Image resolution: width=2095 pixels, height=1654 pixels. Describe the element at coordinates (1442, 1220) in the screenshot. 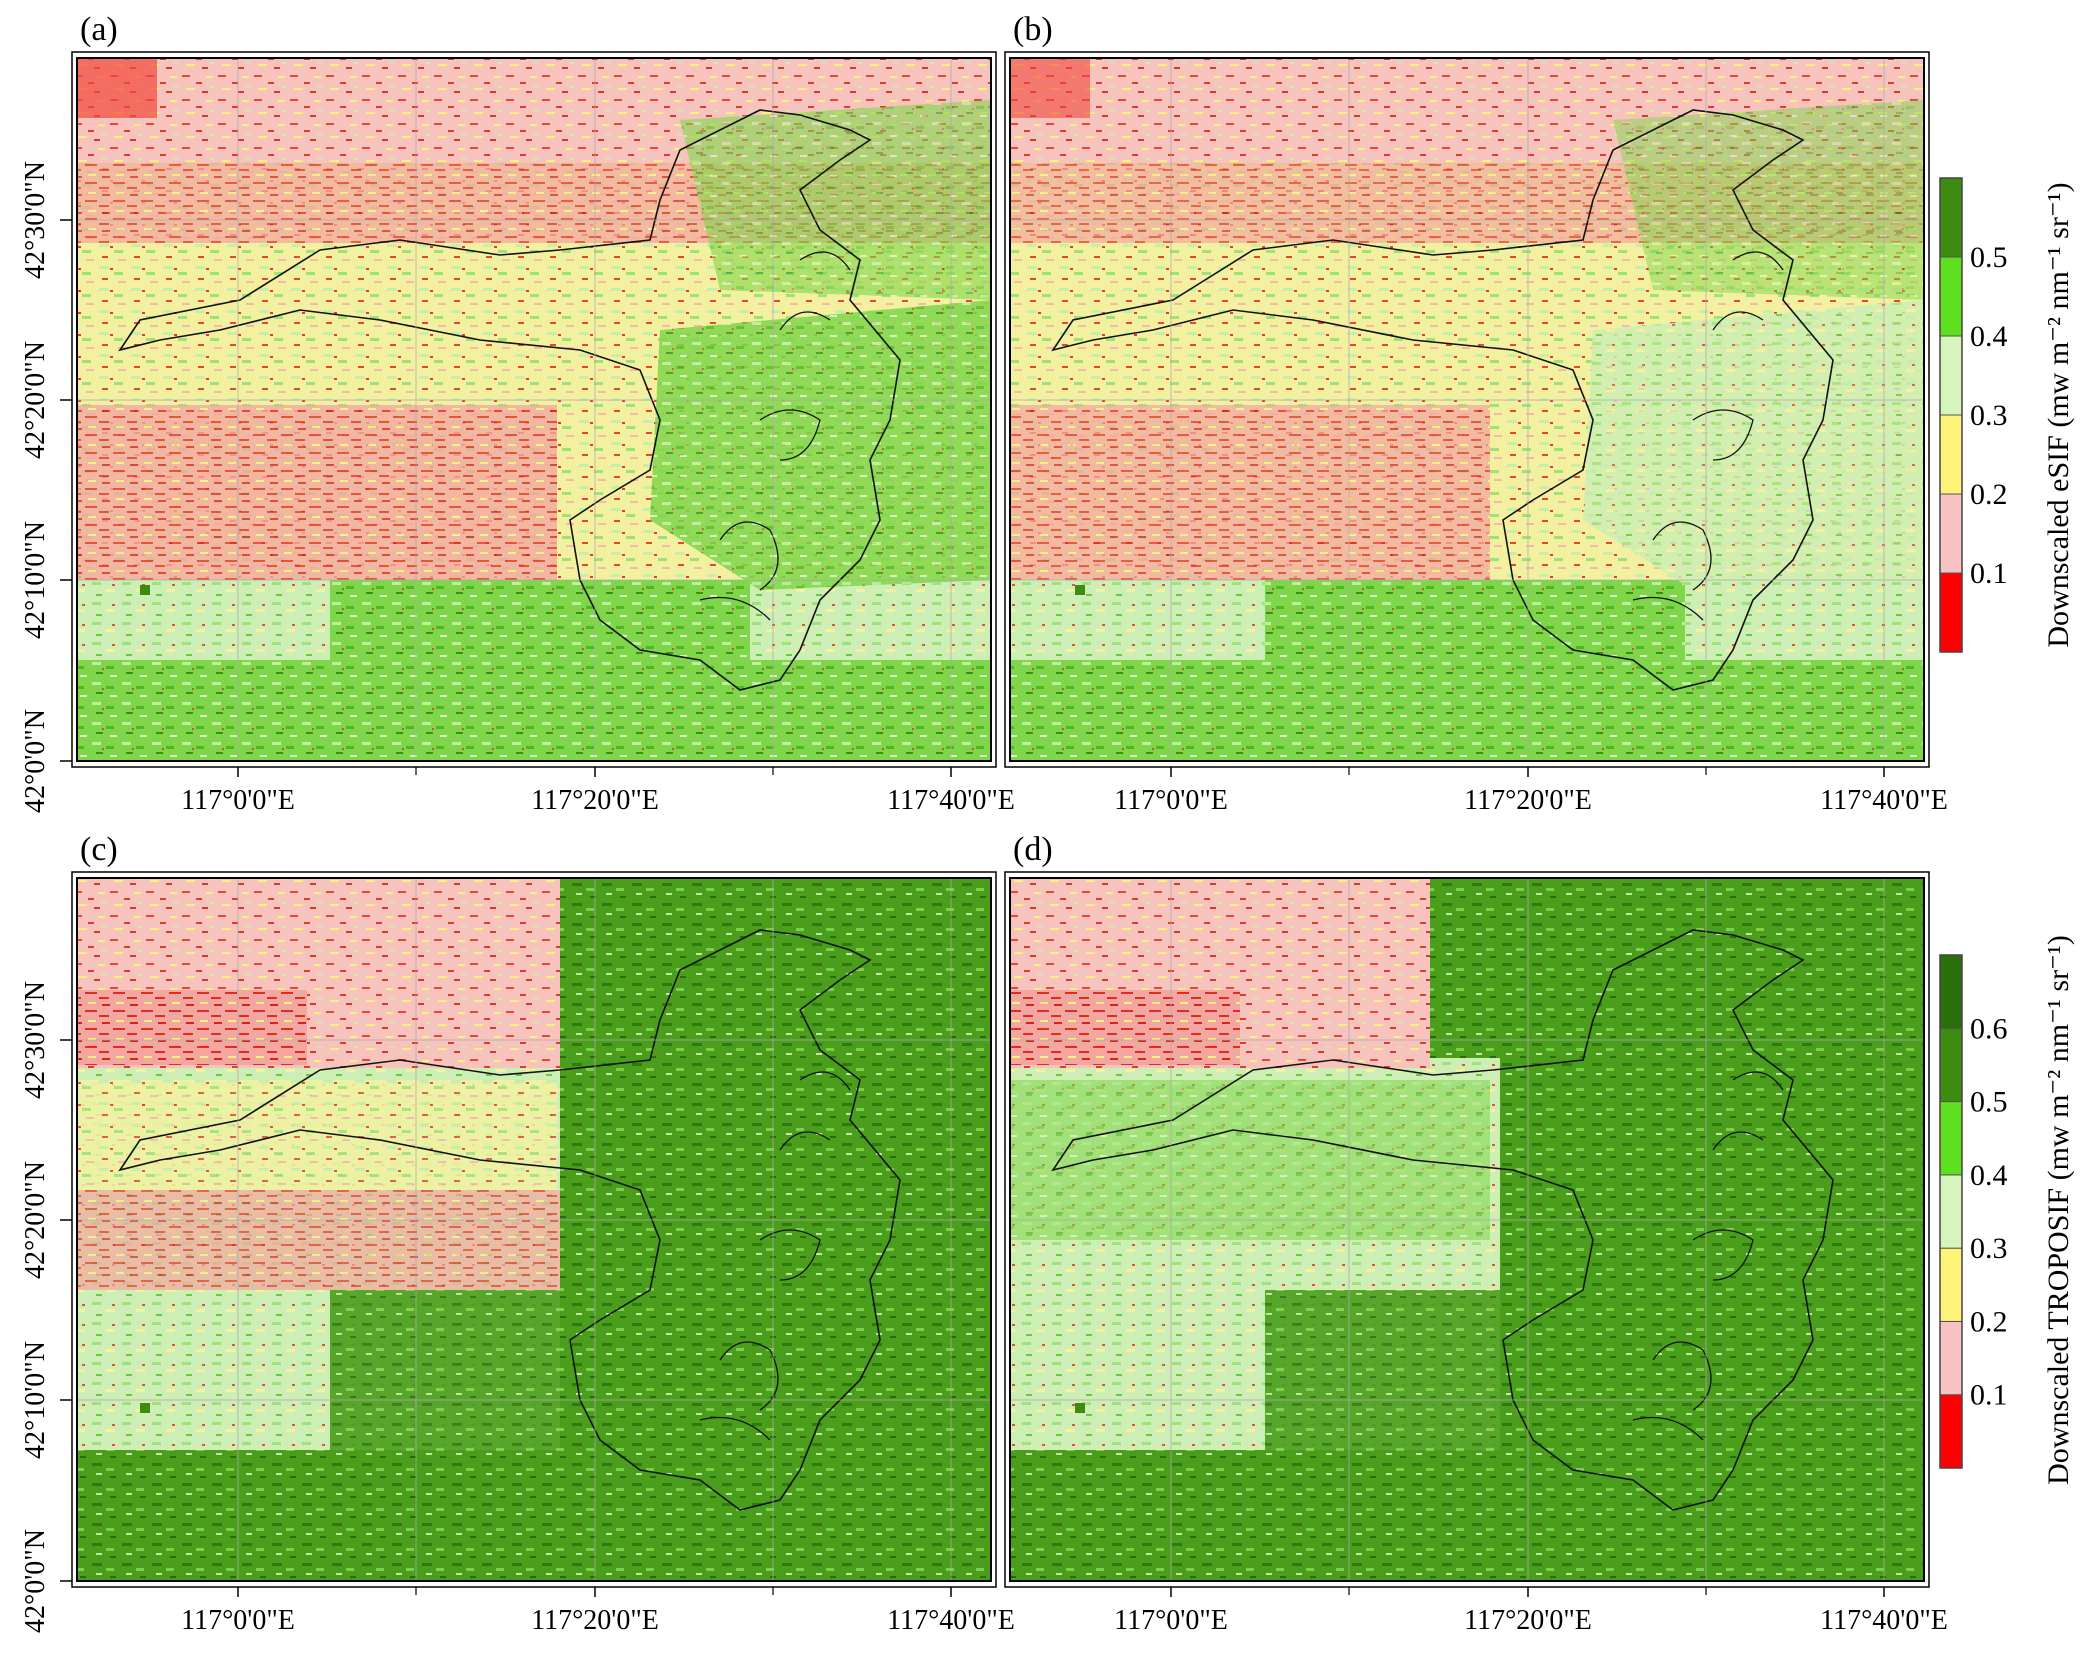

I see `panel-d-boundary` at that location.